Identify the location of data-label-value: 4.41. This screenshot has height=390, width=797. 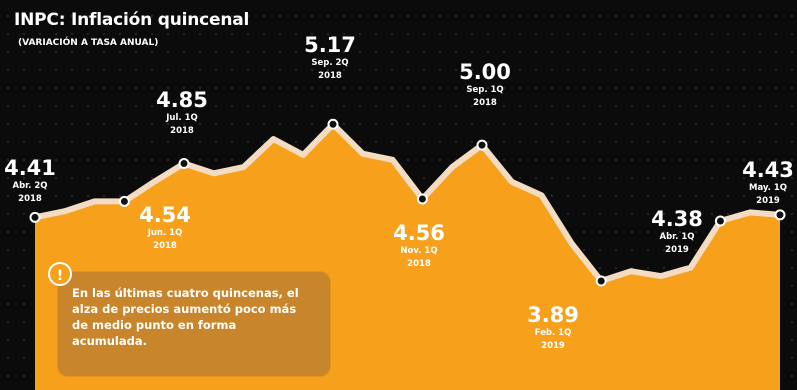
(30, 168).